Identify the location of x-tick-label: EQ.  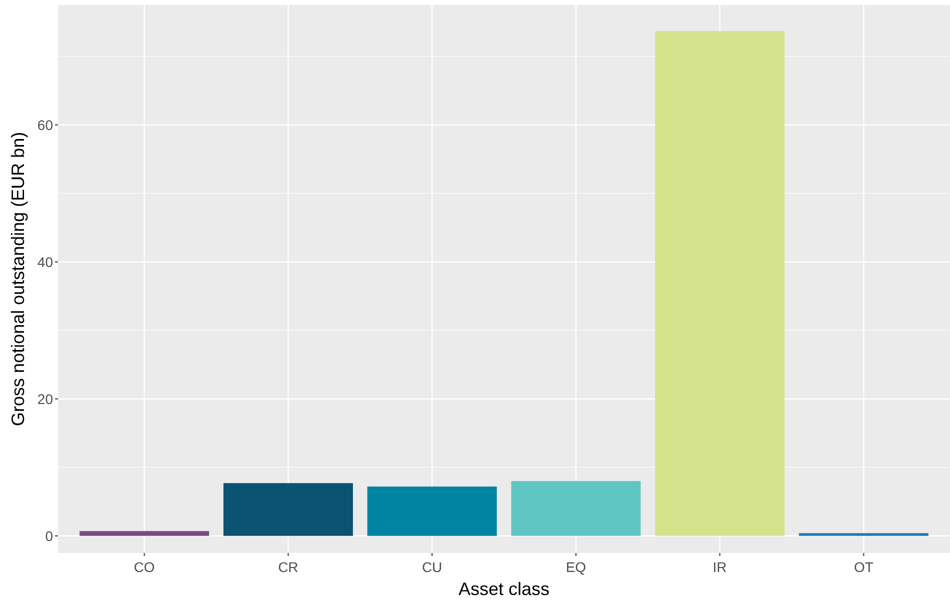
(576, 567).